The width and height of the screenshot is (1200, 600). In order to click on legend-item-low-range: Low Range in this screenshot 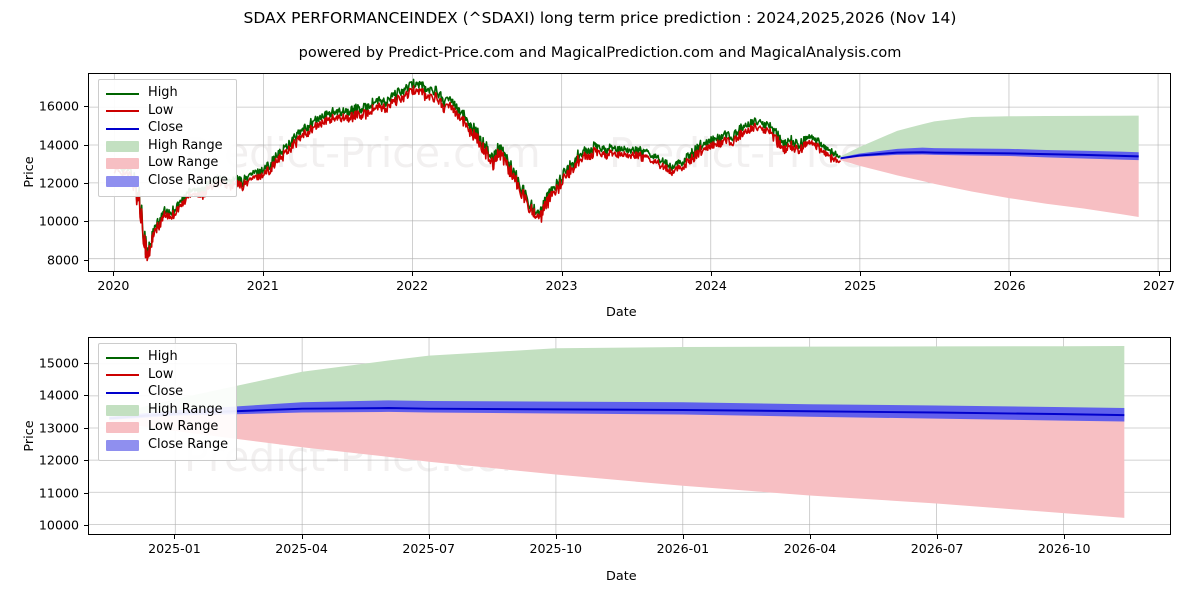, I will do `click(167, 164)`.